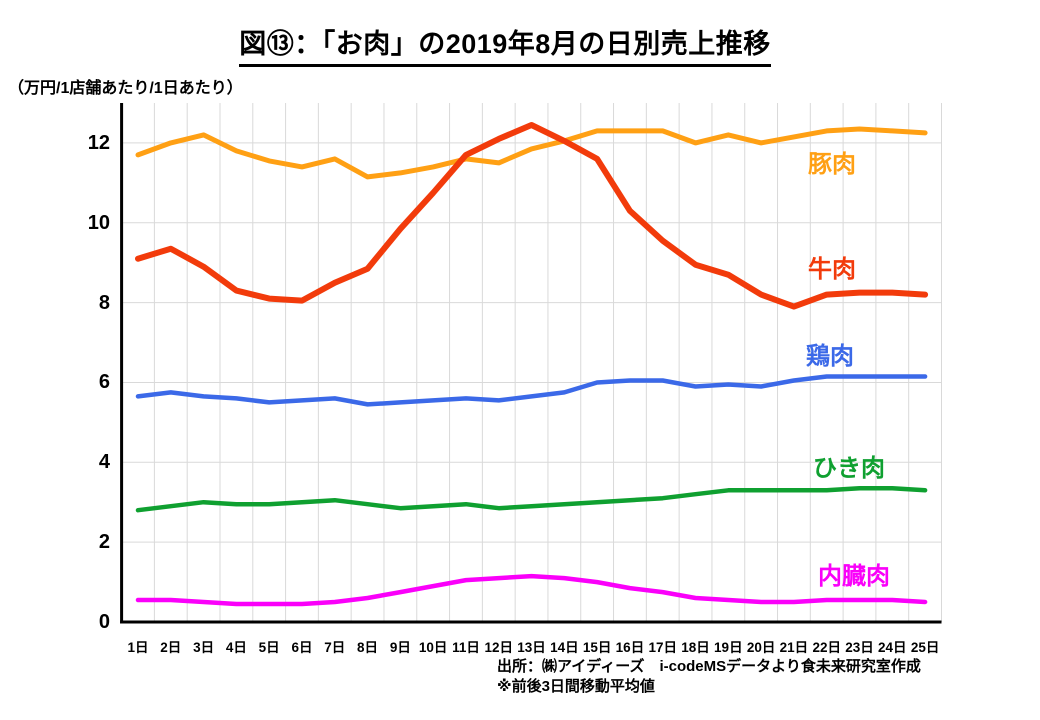 The image size is (1040, 720). Describe the element at coordinates (761, 647) in the screenshot. I see `x-tick-label: 20日` at that location.